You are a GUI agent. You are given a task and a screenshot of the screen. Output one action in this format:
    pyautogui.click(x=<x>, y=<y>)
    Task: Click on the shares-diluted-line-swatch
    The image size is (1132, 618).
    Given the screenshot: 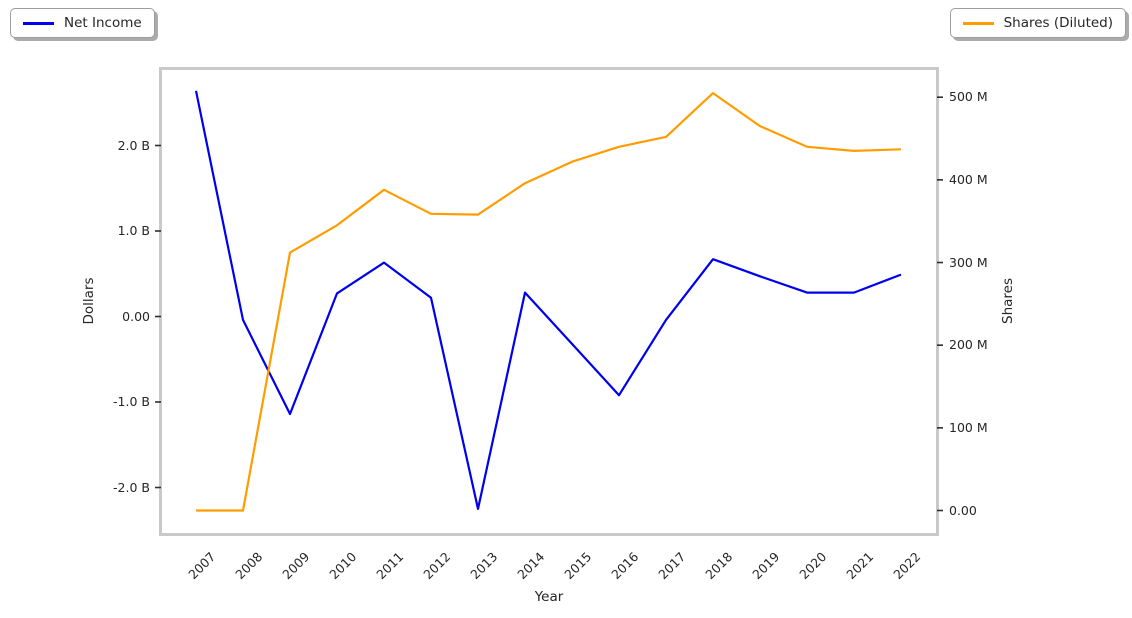 What is the action you would take?
    pyautogui.click(x=978, y=23)
    